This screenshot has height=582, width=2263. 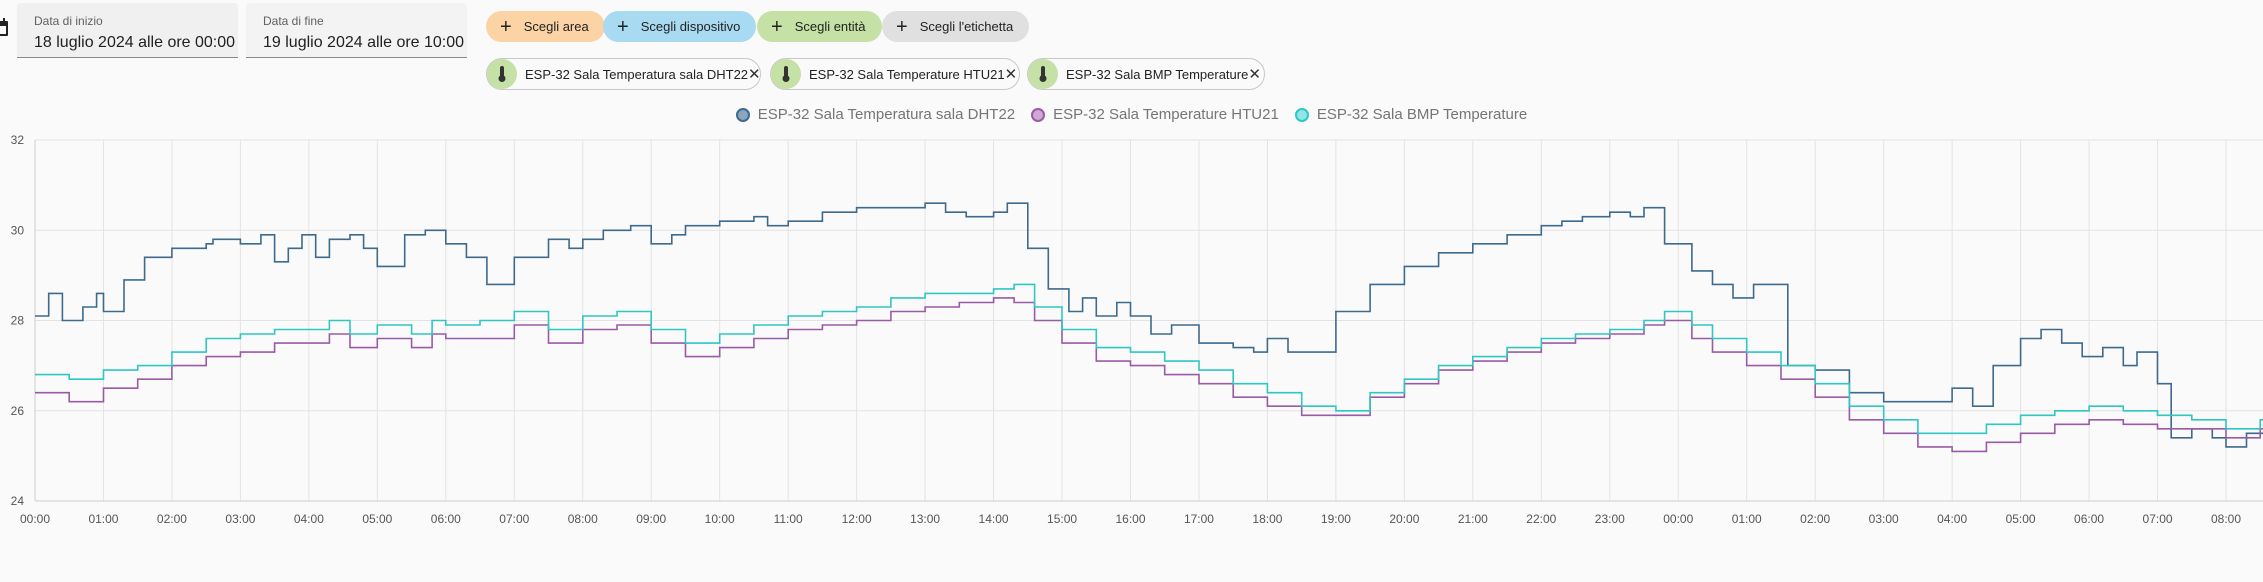 What do you see at coordinates (68, 21) in the screenshot?
I see `start-date-label: Data di inizio` at bounding box center [68, 21].